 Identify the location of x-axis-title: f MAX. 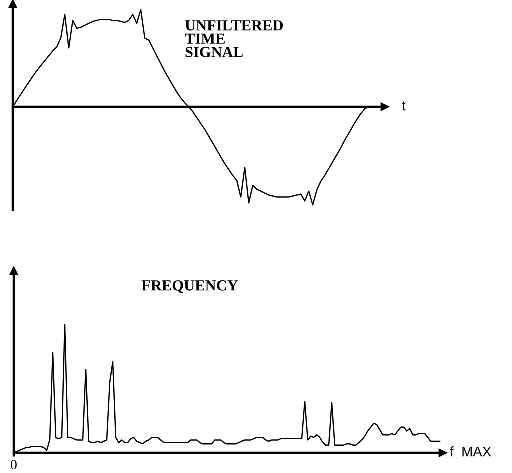
(471, 451).